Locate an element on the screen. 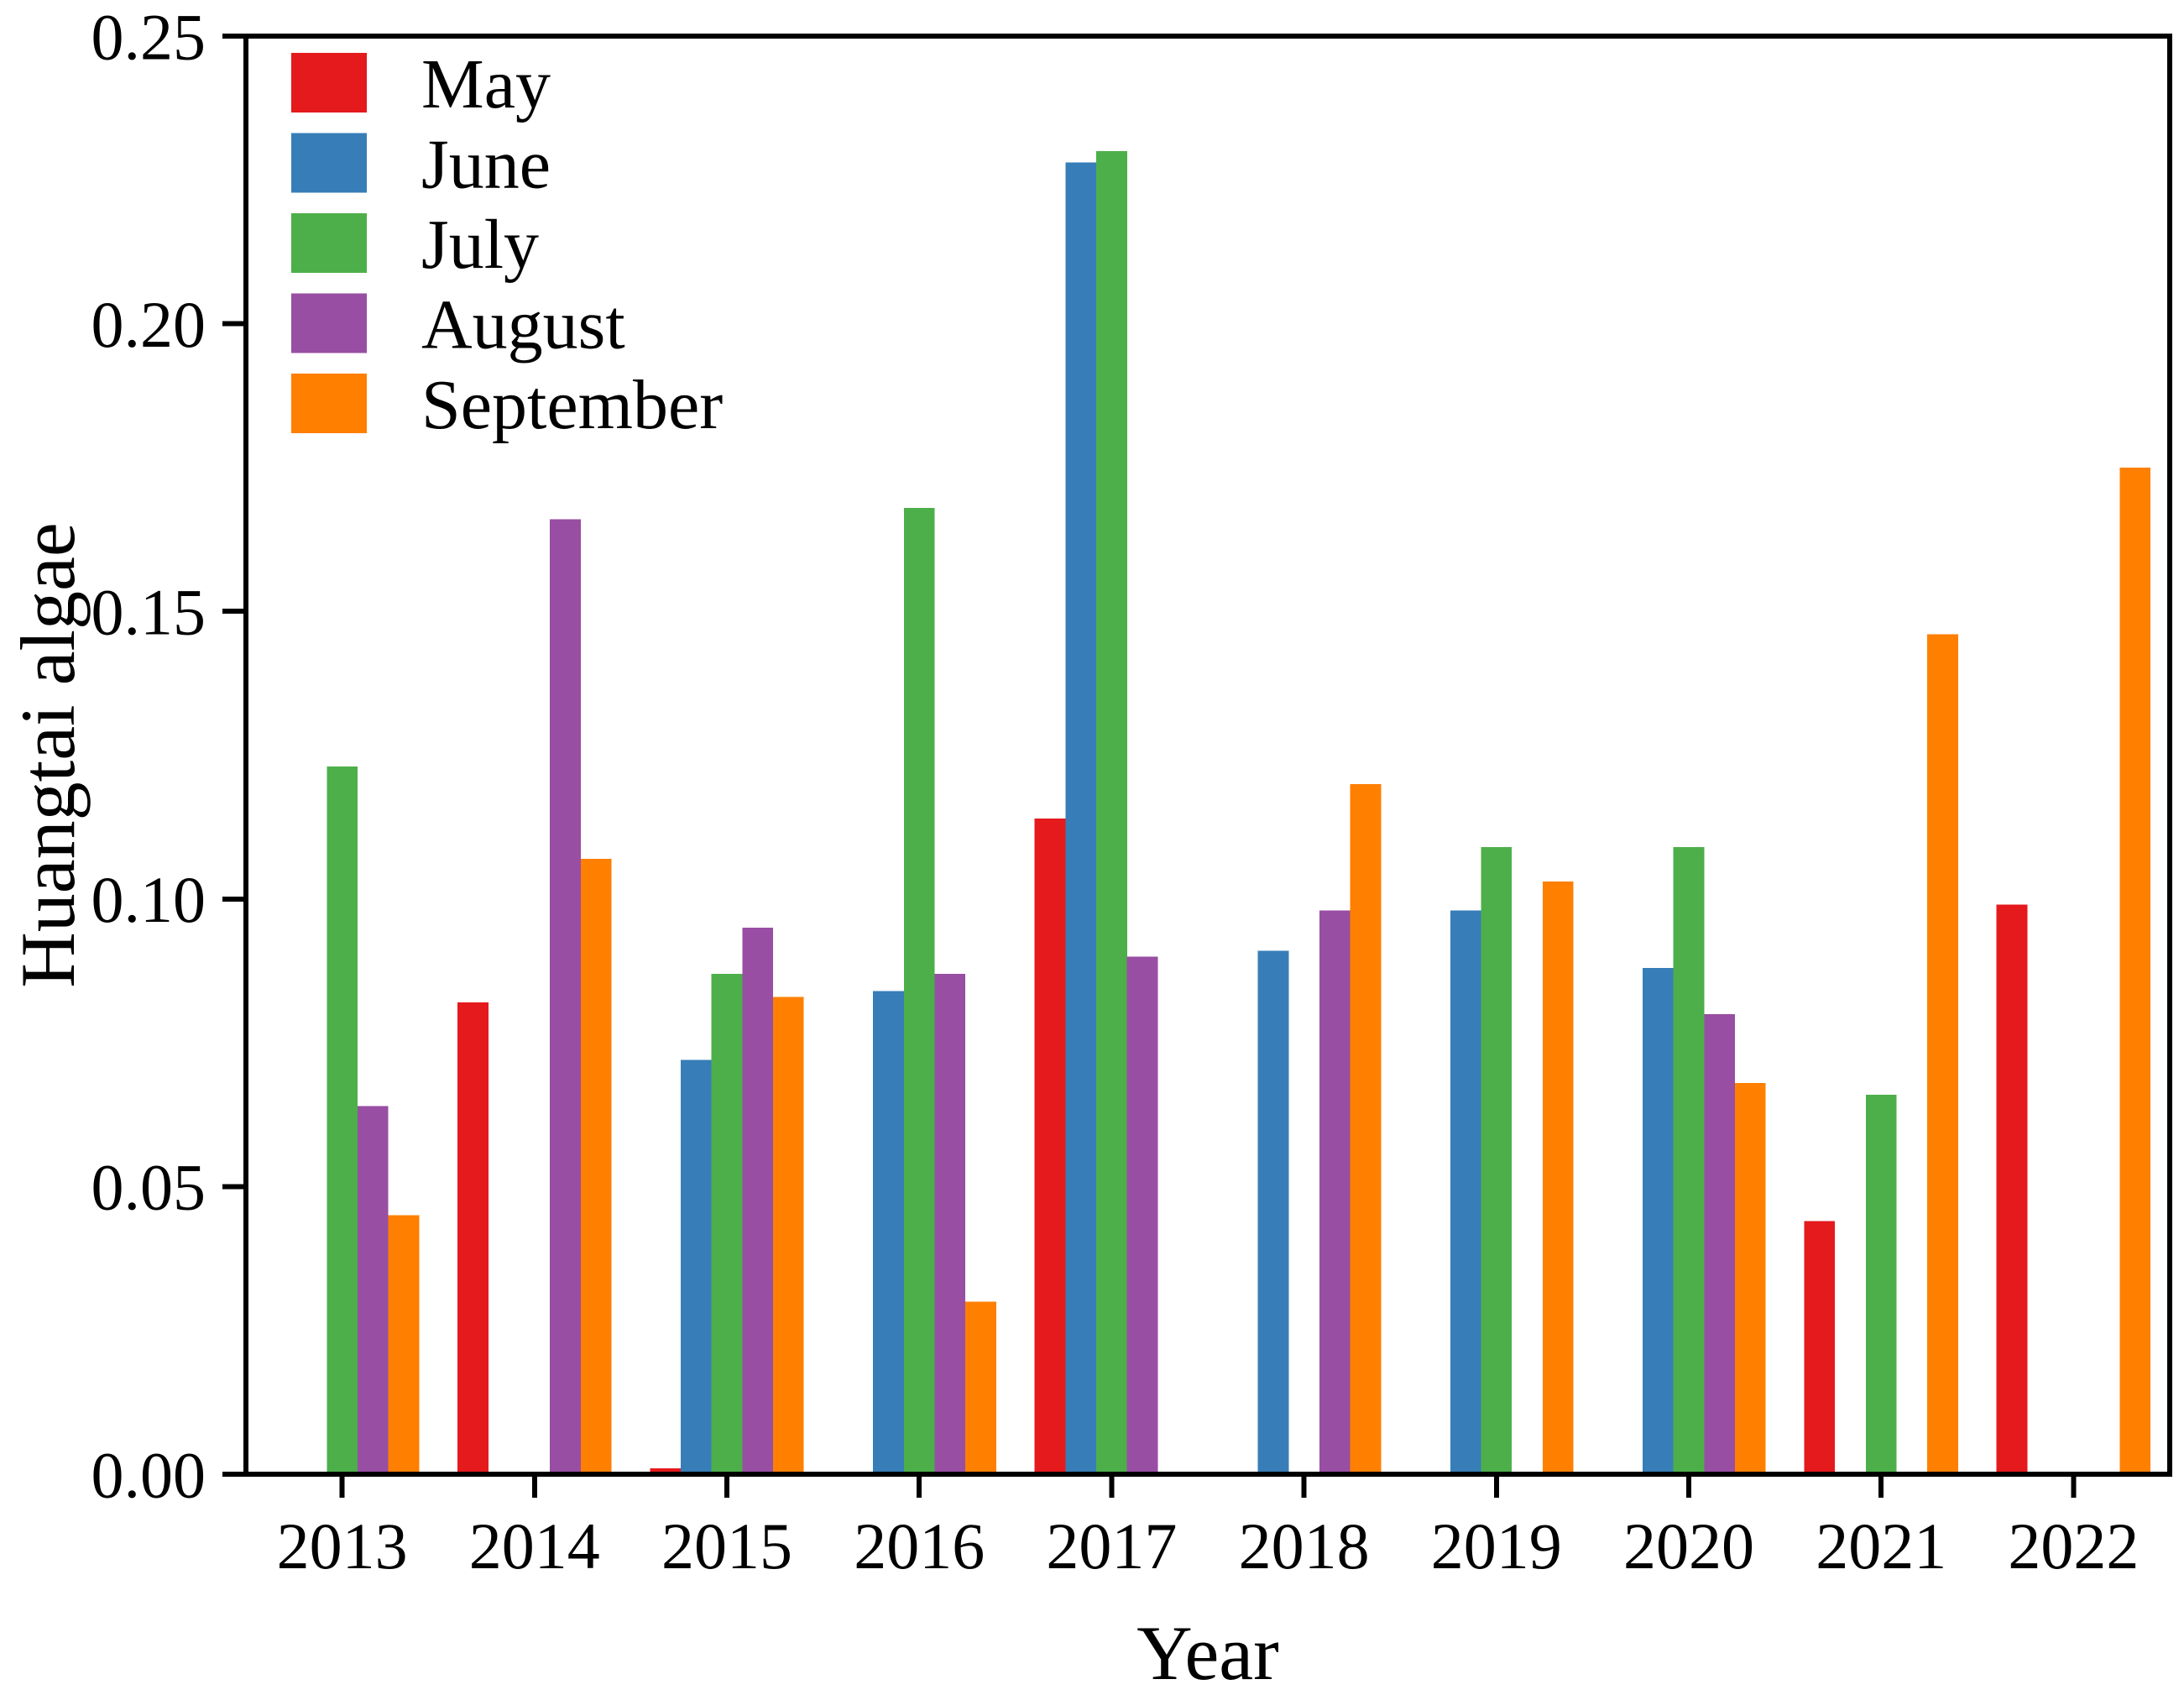 This screenshot has width=2184, height=1695. bar-july-2016 is located at coordinates (919, 990).